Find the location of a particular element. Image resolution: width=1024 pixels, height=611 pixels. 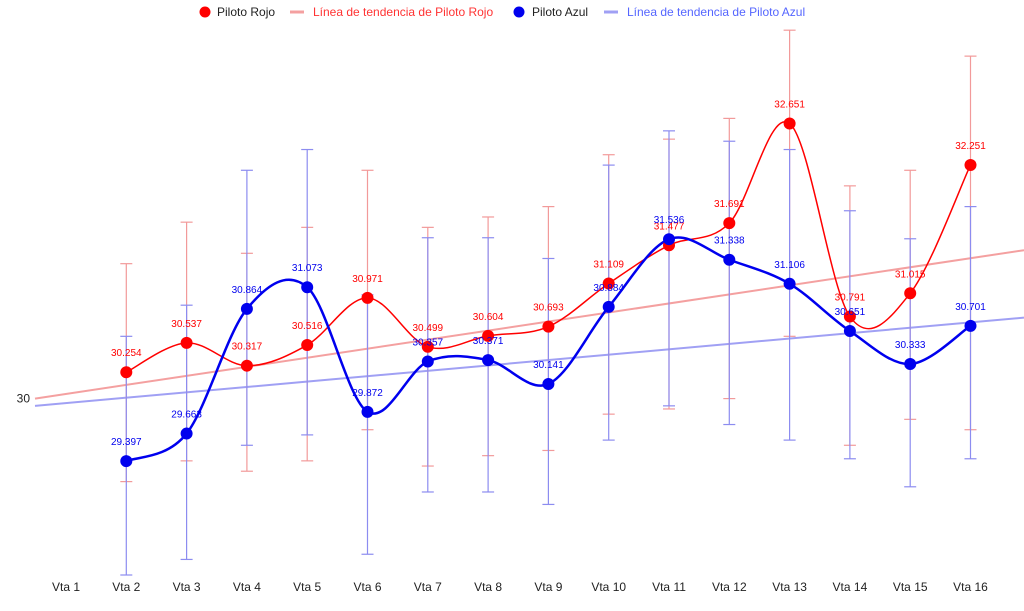

x-tick-label: Vta 4 is located at coordinates (247, 587).